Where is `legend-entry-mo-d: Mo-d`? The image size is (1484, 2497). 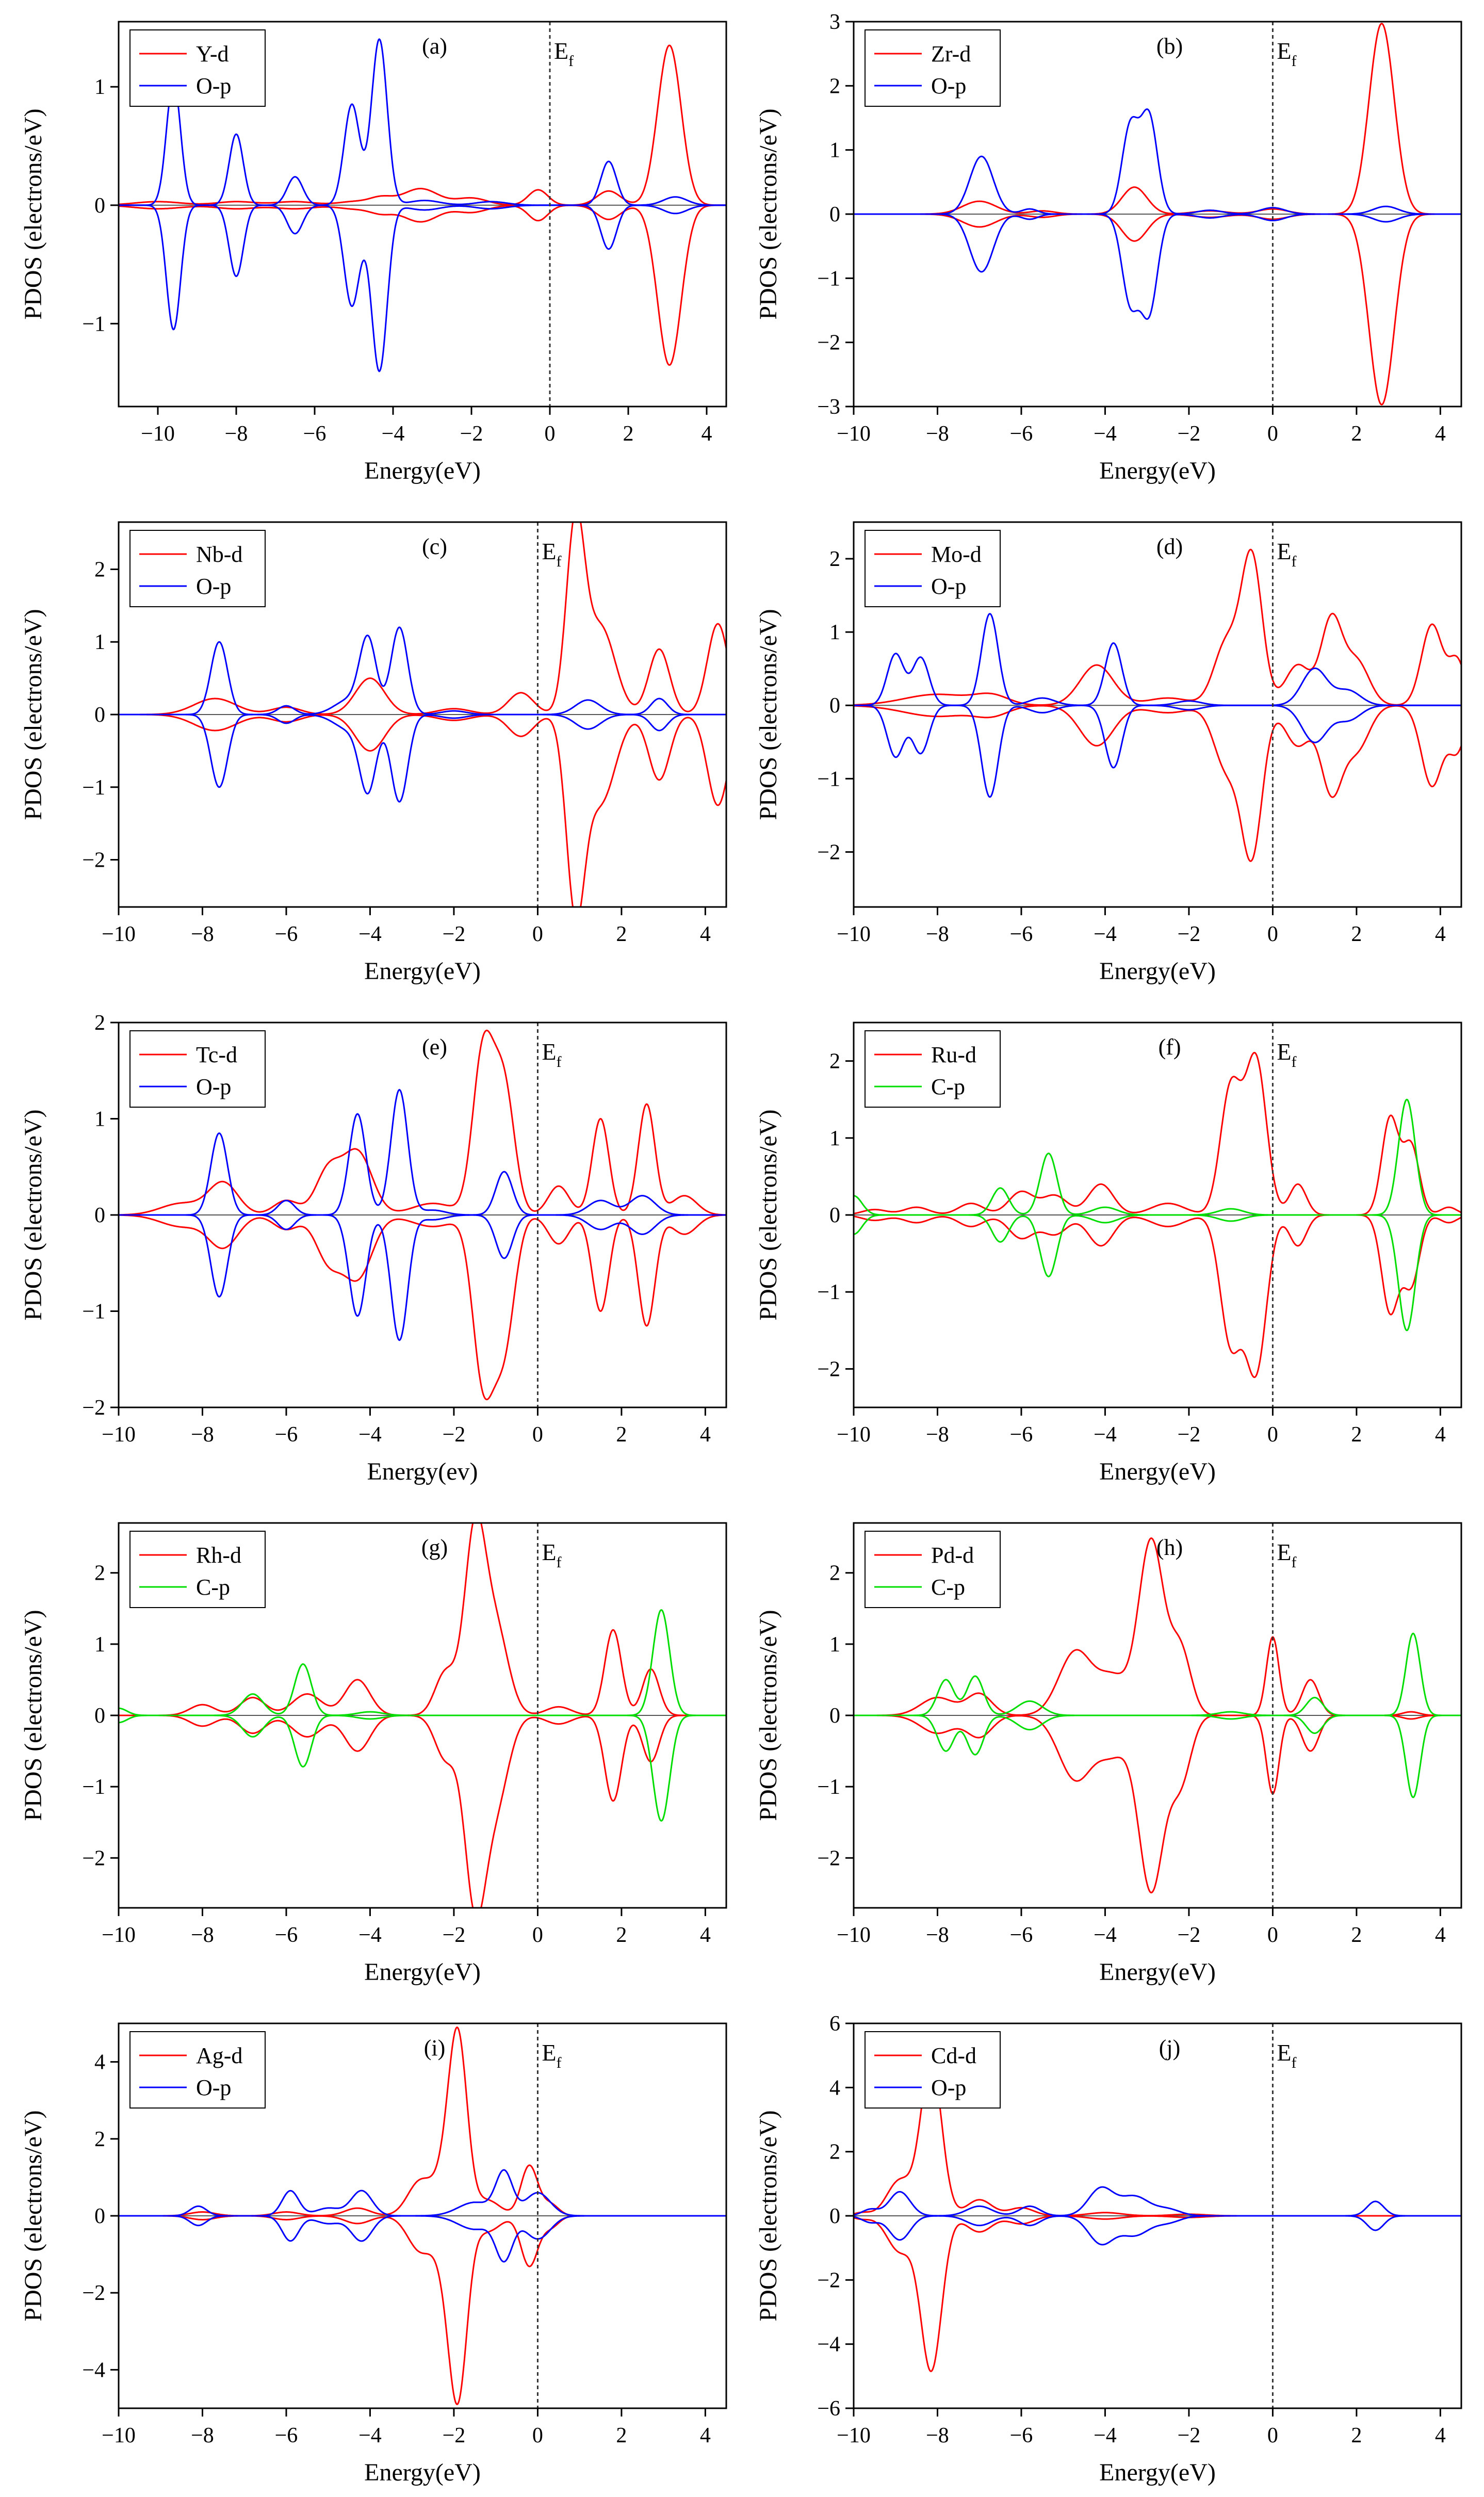
legend-entry-mo-d: Mo-d is located at coordinates (957, 554).